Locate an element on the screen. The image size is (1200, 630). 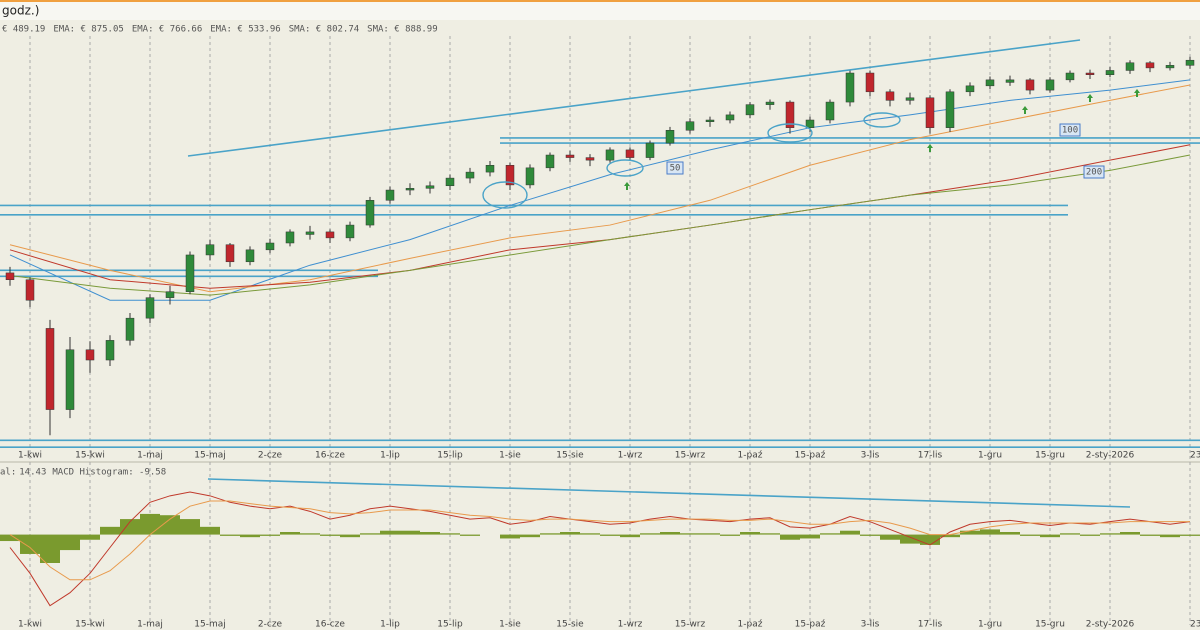
annotation-box is located at coordinates (675, 168).